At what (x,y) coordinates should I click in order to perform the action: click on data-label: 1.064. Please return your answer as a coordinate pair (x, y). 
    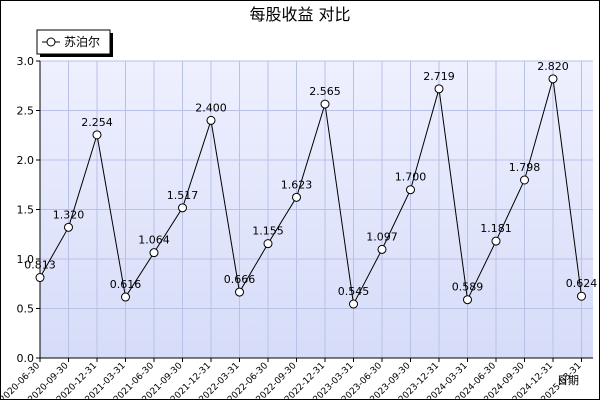
    Looking at the image, I should click on (154, 240).